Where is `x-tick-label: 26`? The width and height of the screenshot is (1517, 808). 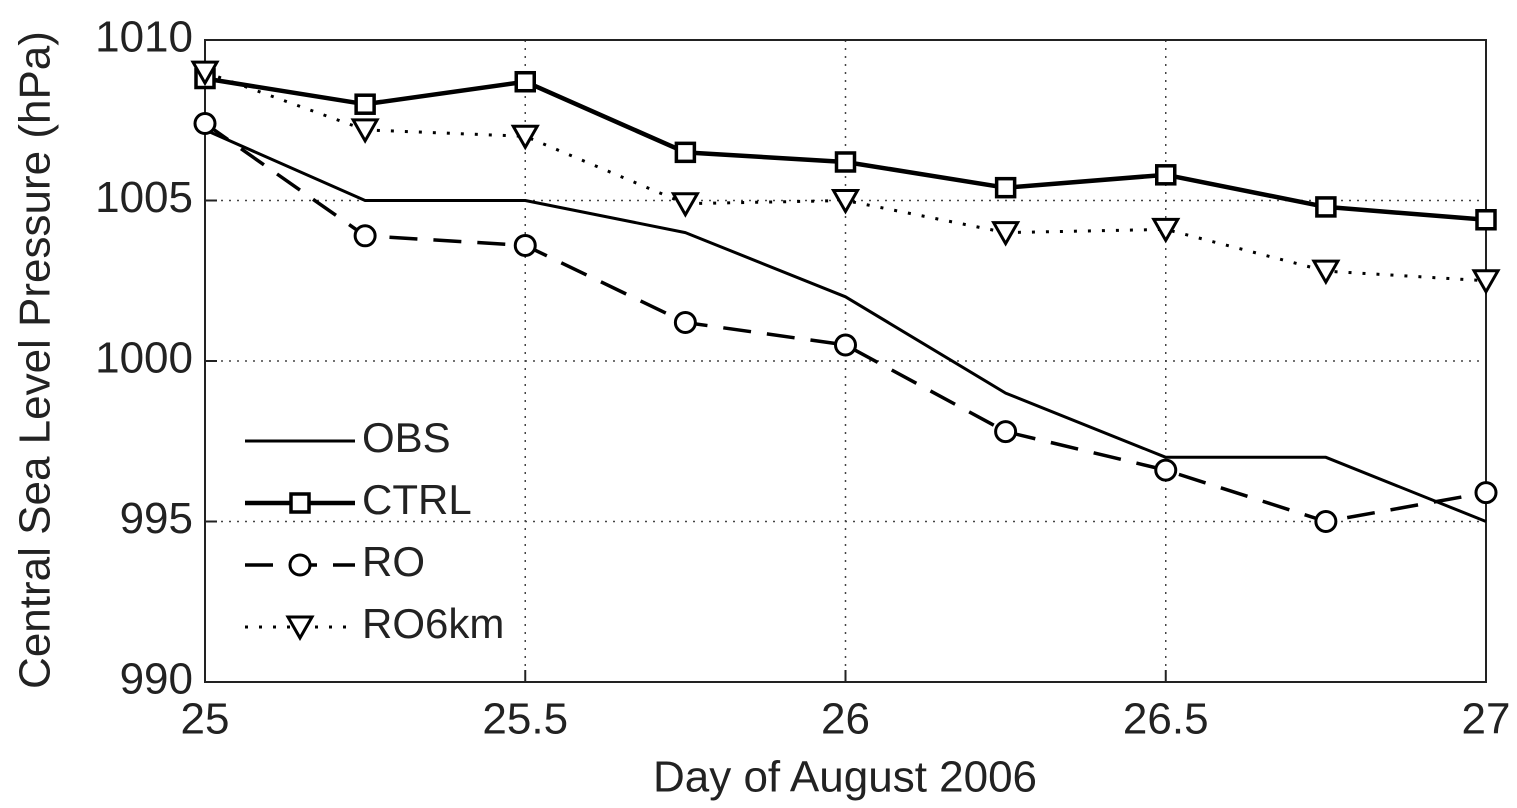 x-tick-label: 26 is located at coordinates (845, 719).